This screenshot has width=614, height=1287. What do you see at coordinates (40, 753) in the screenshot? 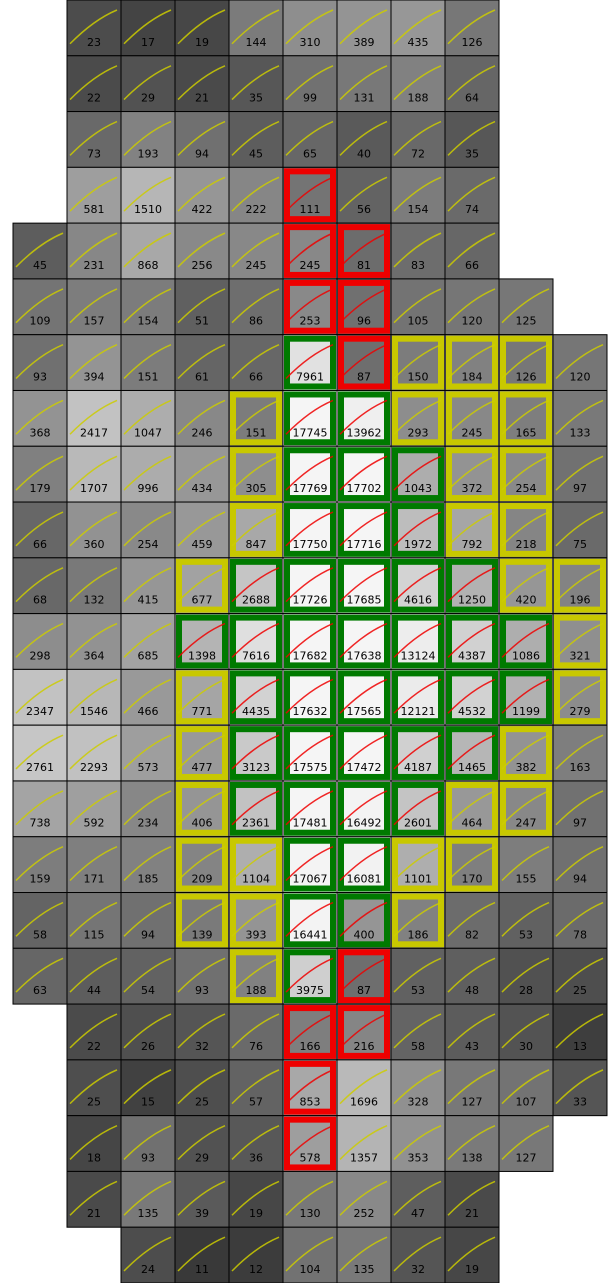
I see `cell: 2761` at bounding box center [40, 753].